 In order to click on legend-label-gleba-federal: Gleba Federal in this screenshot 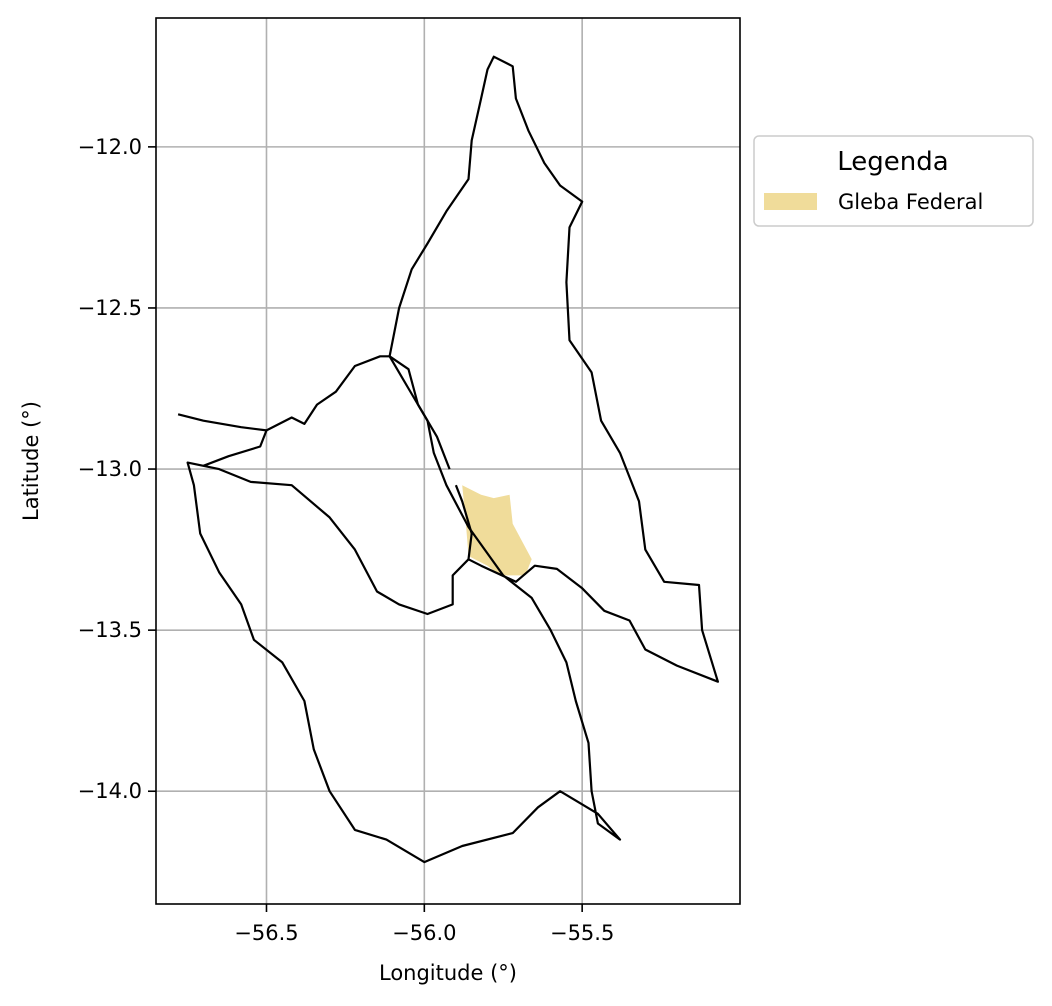, I will do `click(910, 202)`.